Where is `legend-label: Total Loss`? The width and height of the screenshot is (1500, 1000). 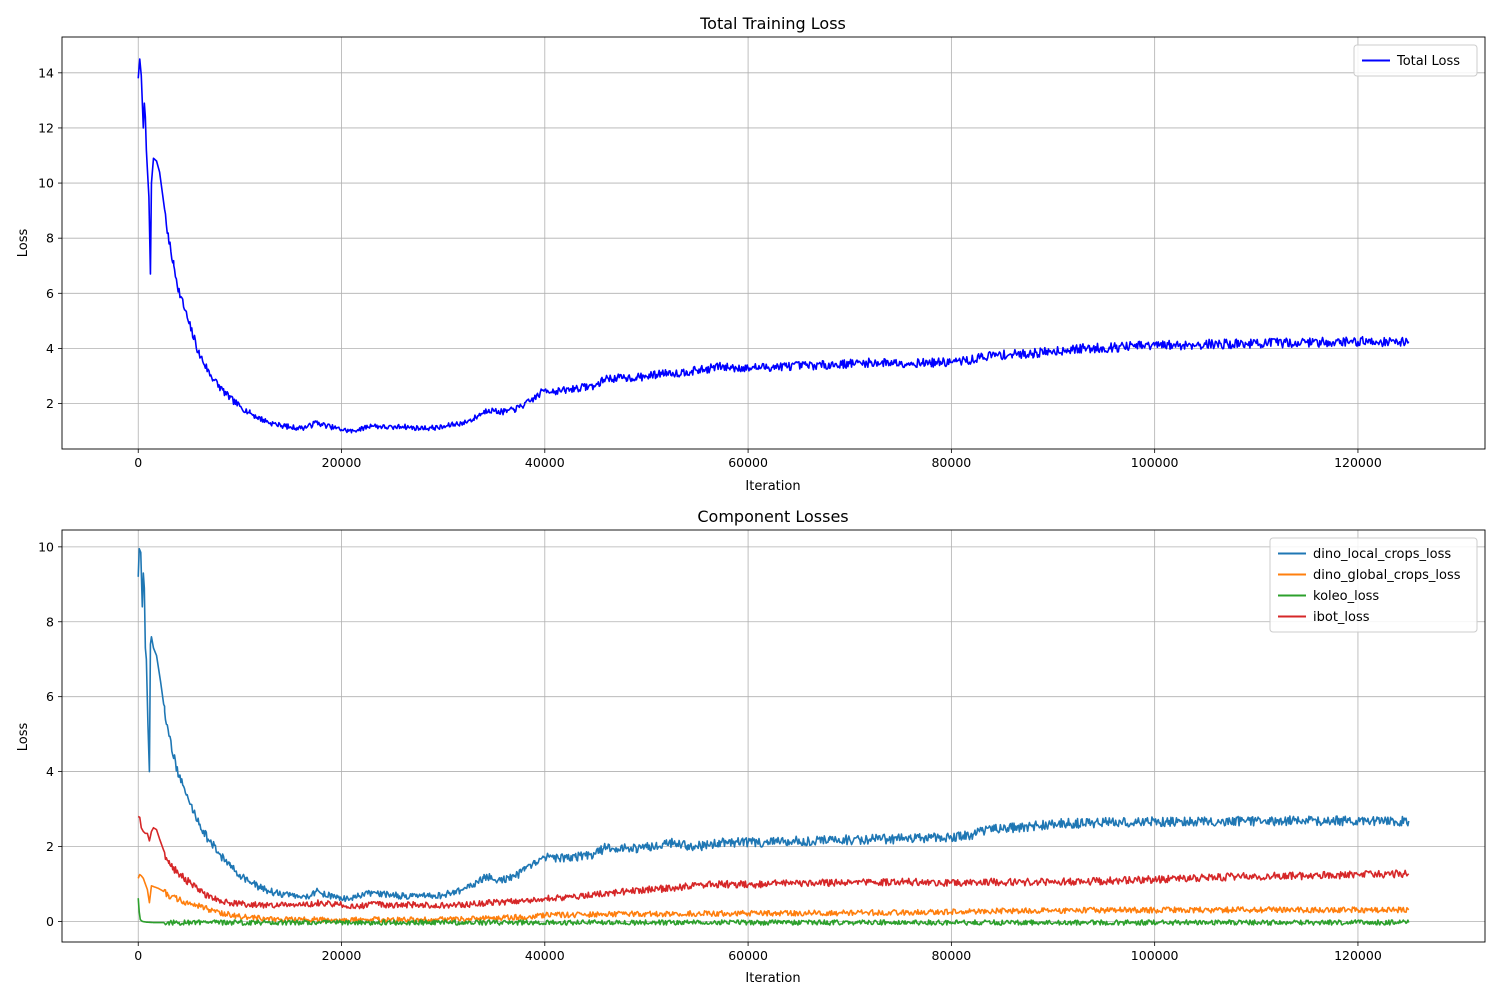
legend-label: Total Loss is located at coordinates (1428, 61).